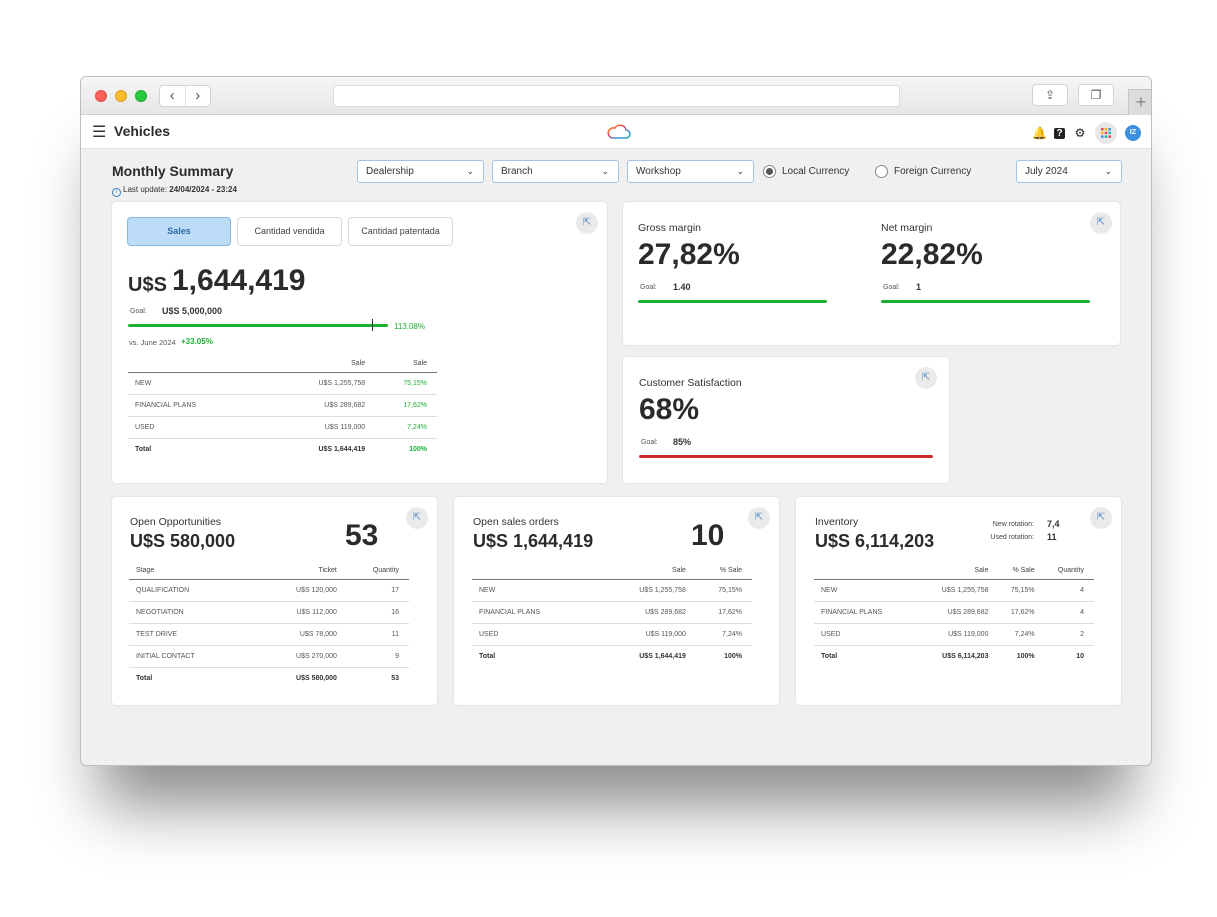 The image size is (1217, 917). I want to click on table-row: INITIAL CONTACT U$S 270,000 9, so click(269, 656).